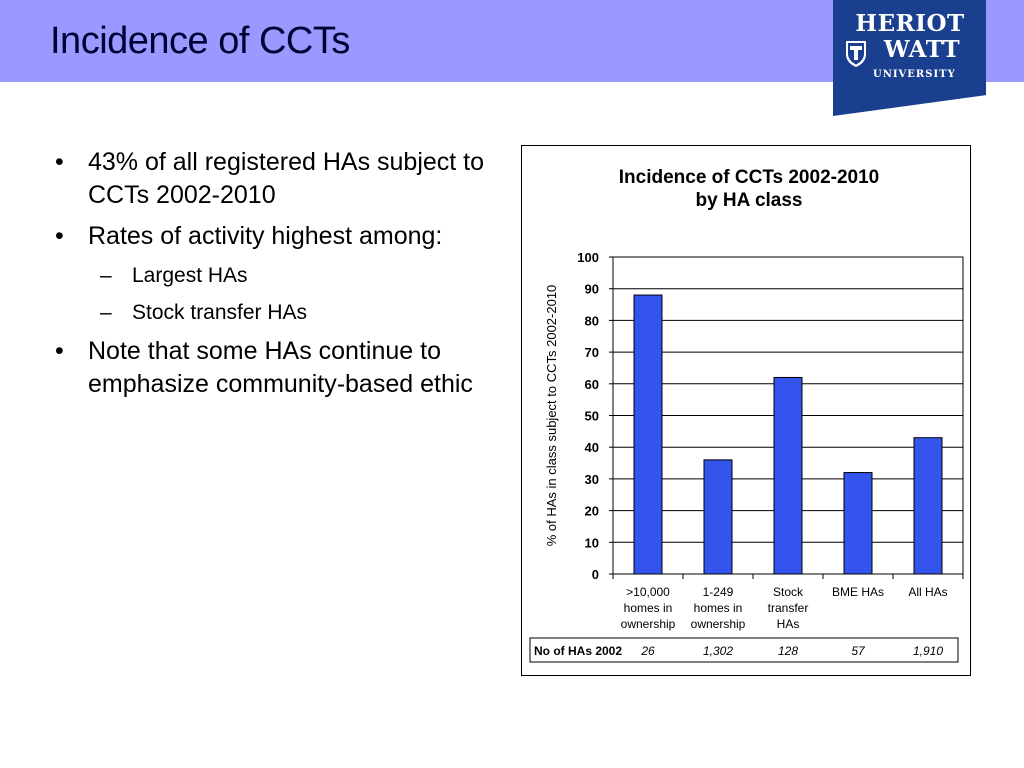 Image resolution: width=1024 pixels, height=768 pixels. Describe the element at coordinates (744, 650) in the screenshot. I see `data-table-border` at that location.